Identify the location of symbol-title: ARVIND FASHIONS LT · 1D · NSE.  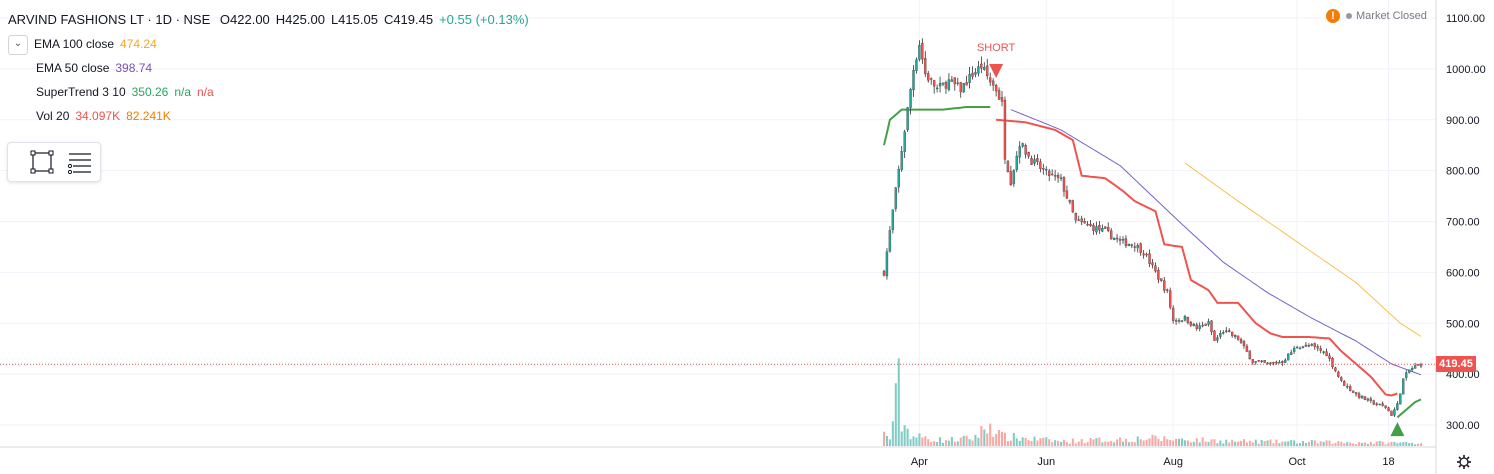
(109, 19).